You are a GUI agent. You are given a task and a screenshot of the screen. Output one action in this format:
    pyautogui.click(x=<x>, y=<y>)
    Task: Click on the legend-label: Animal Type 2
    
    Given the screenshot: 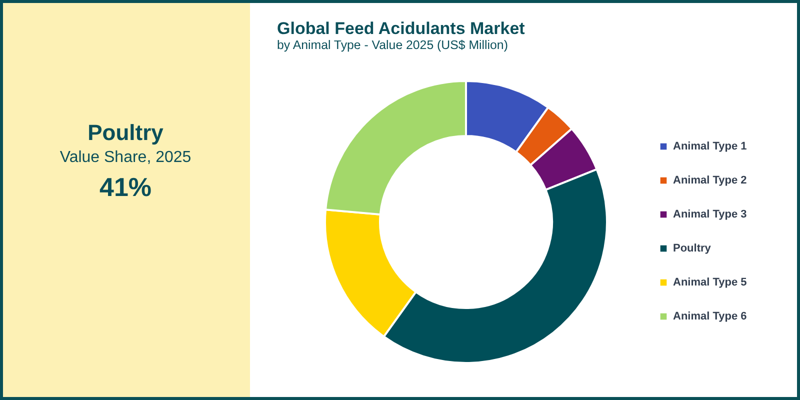 What is the action you would take?
    pyautogui.click(x=710, y=180)
    